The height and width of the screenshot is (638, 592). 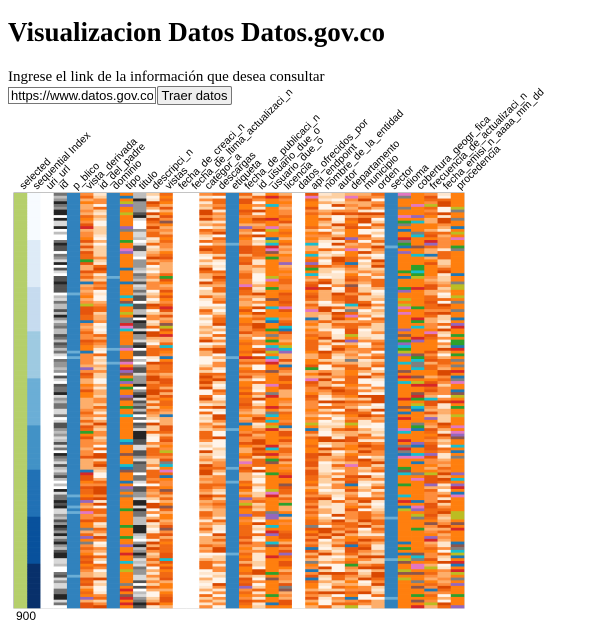 I want to click on fetch-data-button: Traer datos, so click(x=194, y=95).